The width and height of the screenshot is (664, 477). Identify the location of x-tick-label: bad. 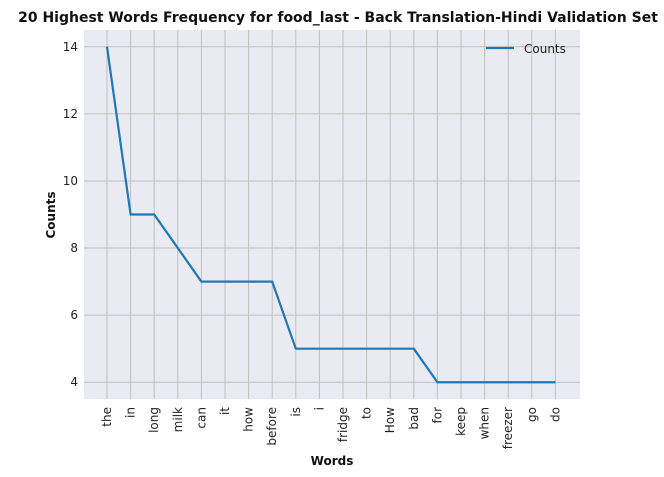
(414, 418).